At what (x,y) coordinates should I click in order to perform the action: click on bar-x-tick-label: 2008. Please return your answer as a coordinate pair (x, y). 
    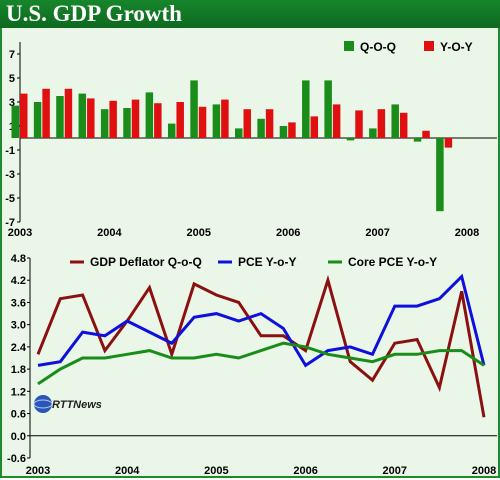
    Looking at the image, I should click on (467, 233).